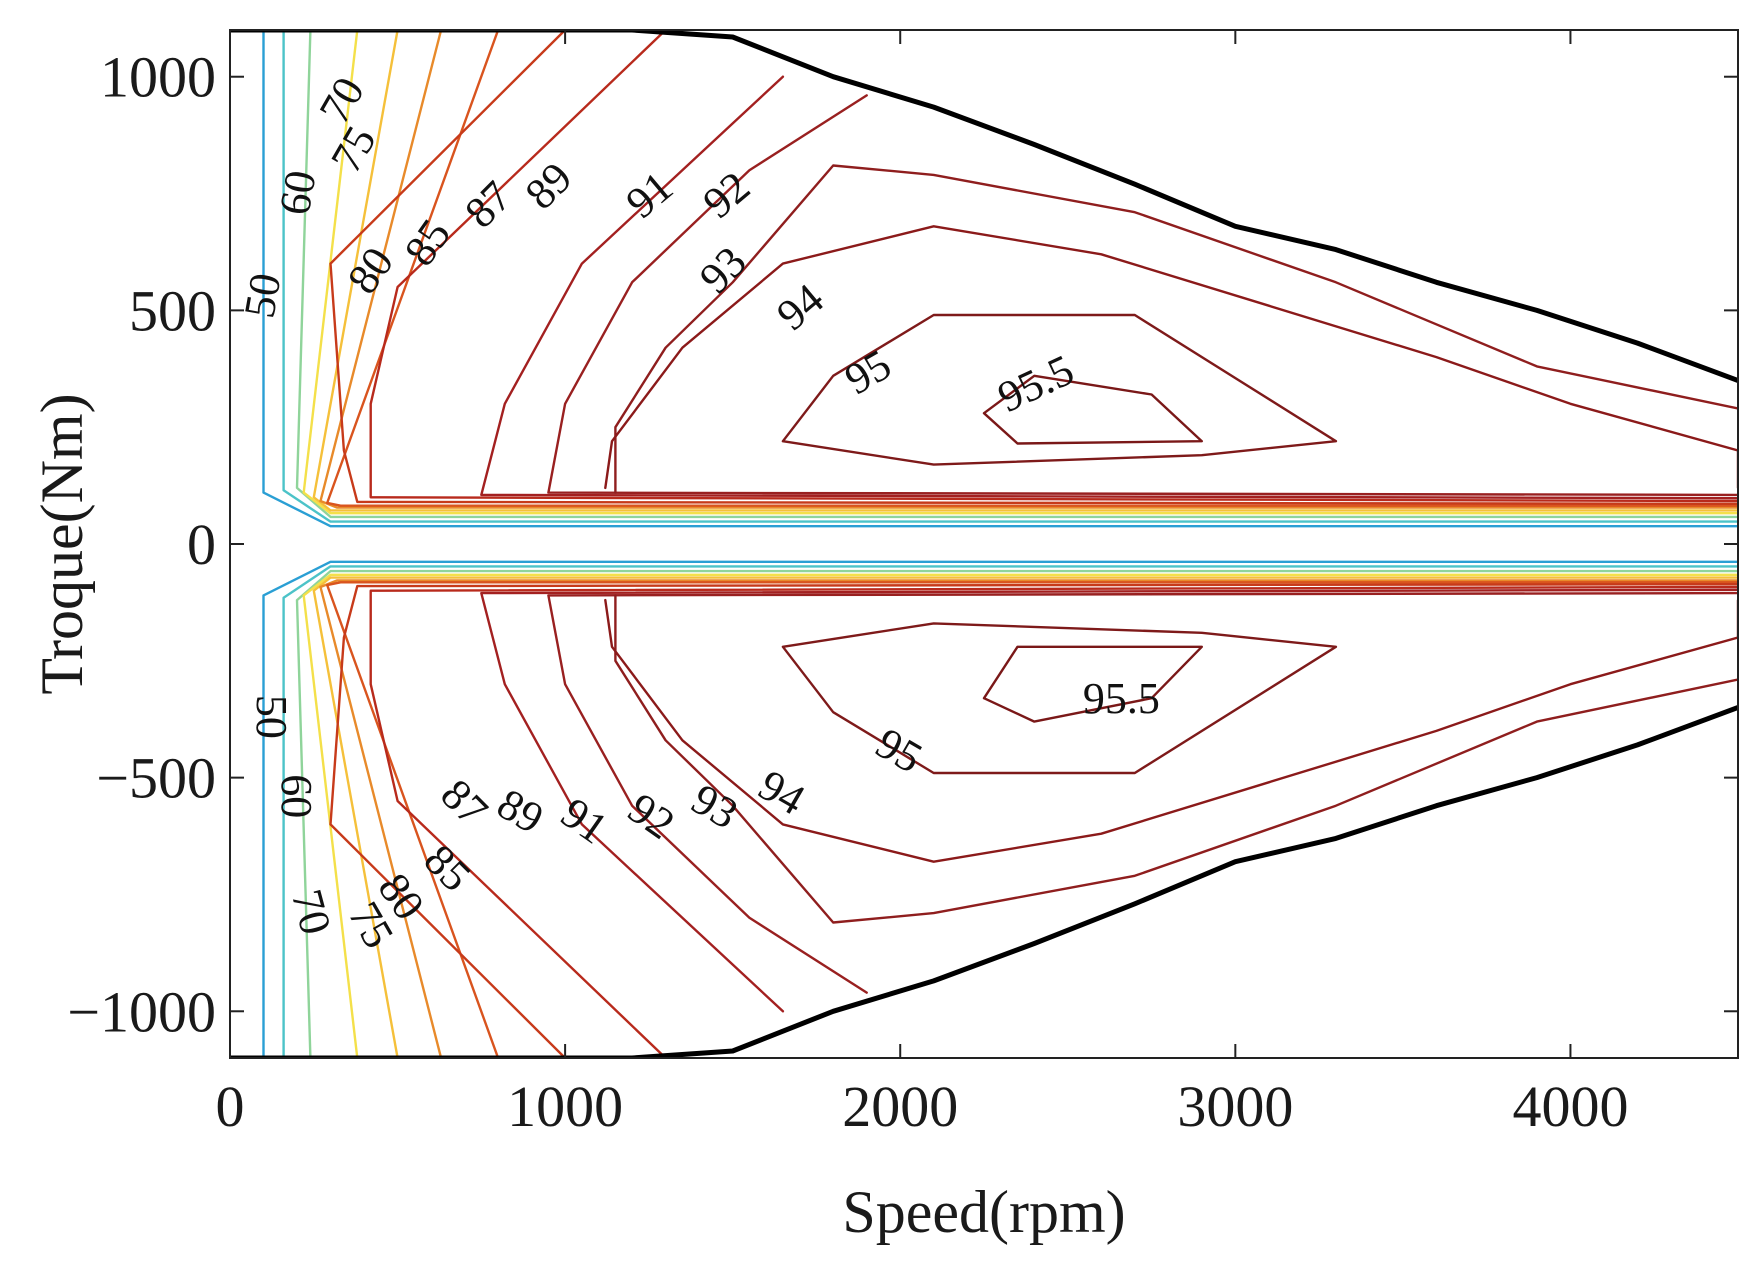  What do you see at coordinates (1235, 1106) in the screenshot?
I see `x-tick-label-3000: 3000` at bounding box center [1235, 1106].